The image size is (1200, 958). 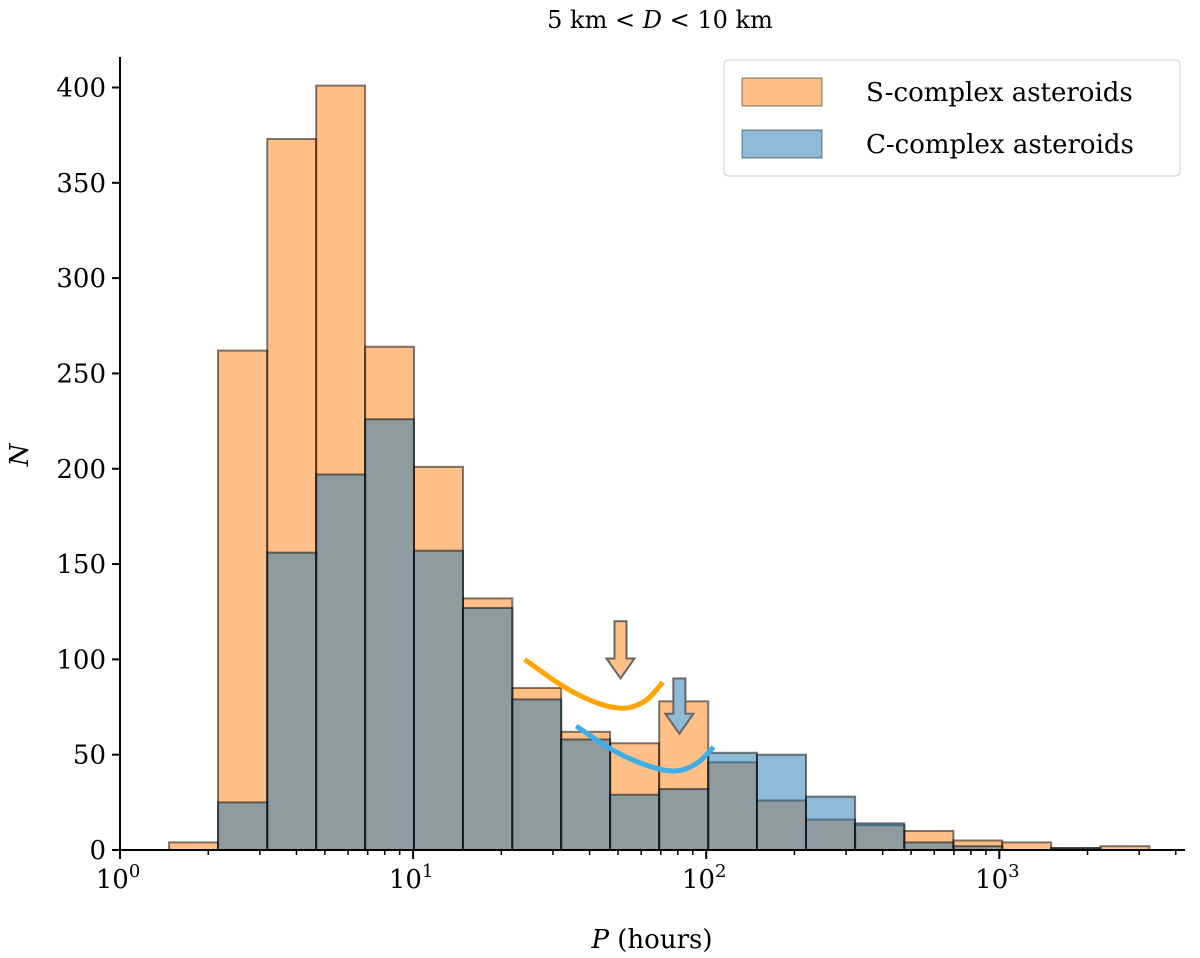 I want to click on y-tick-label: 400, so click(x=81, y=89).